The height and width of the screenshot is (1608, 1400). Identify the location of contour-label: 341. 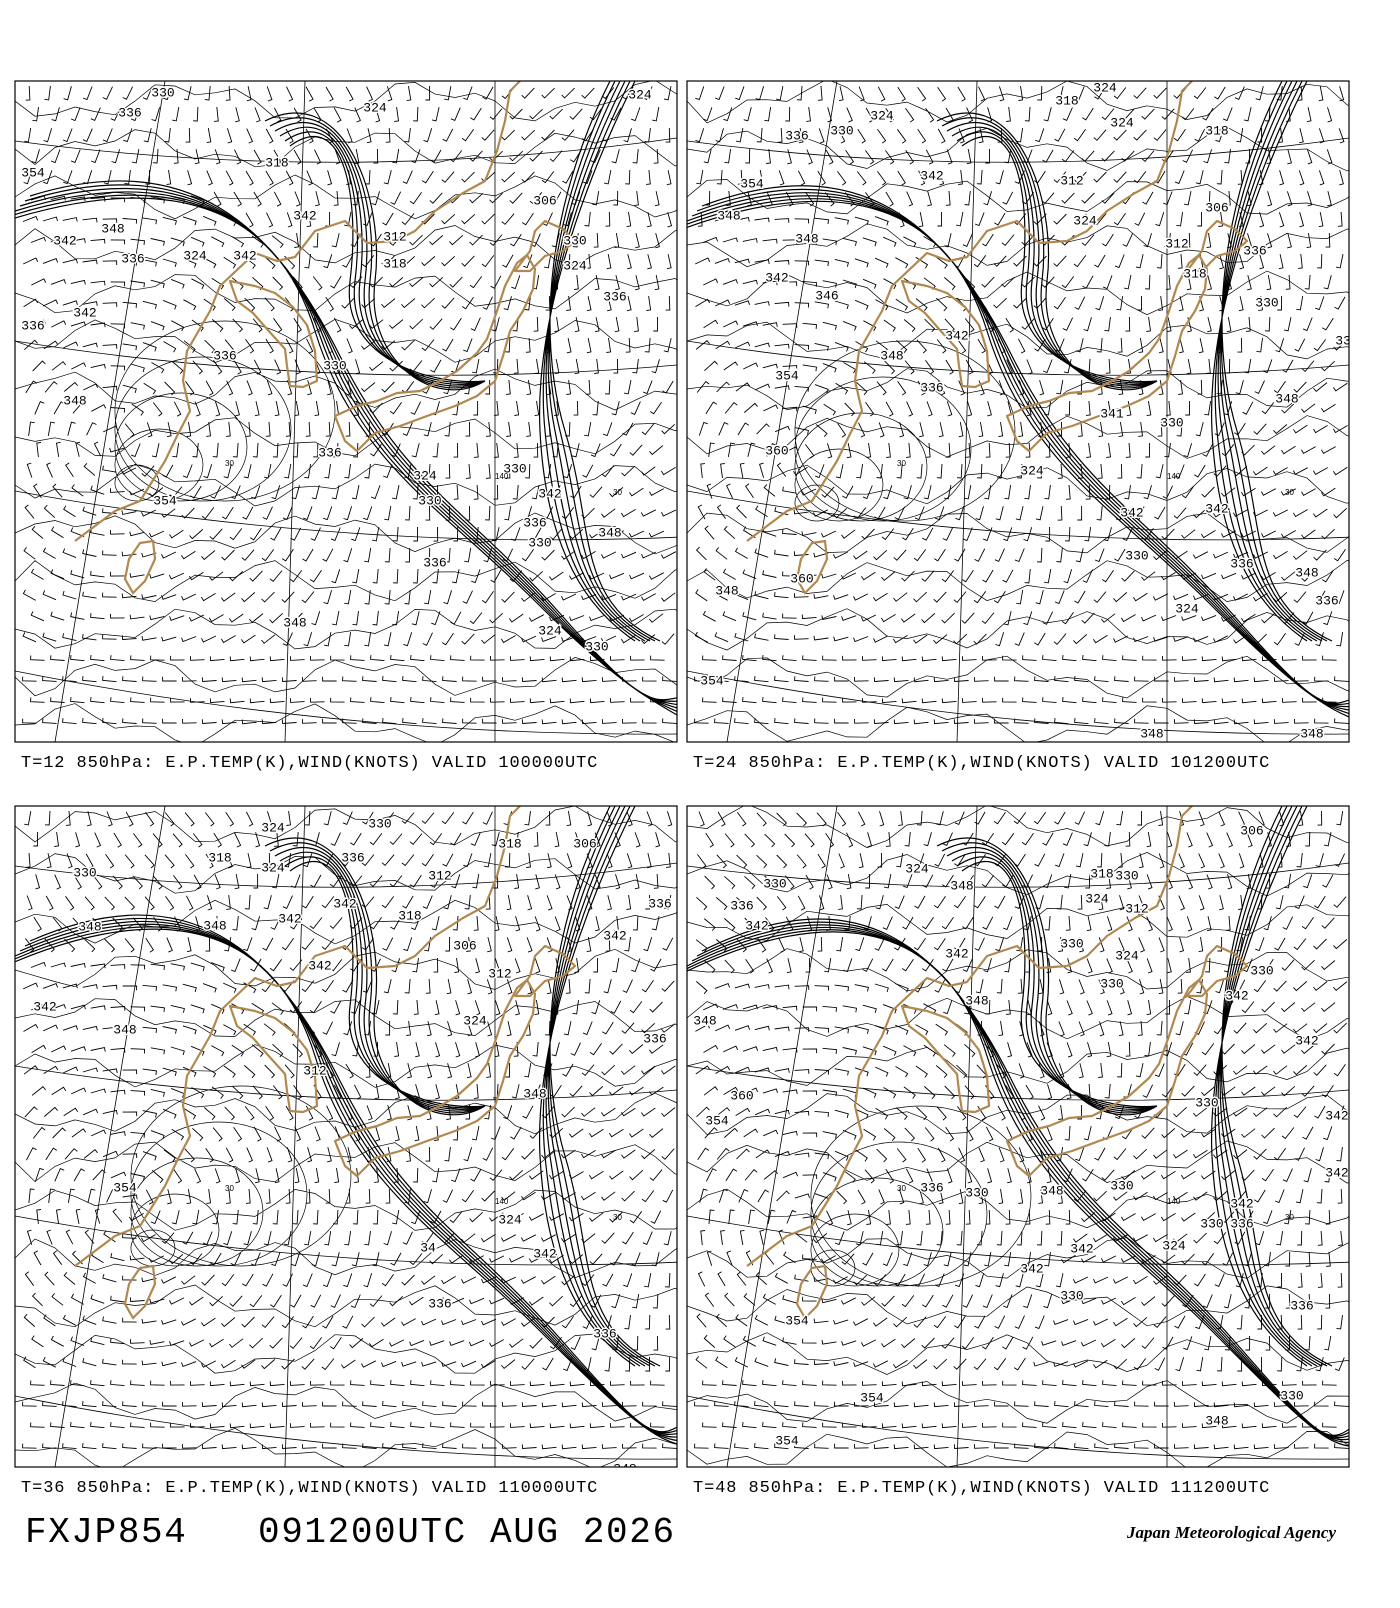
(1112, 413).